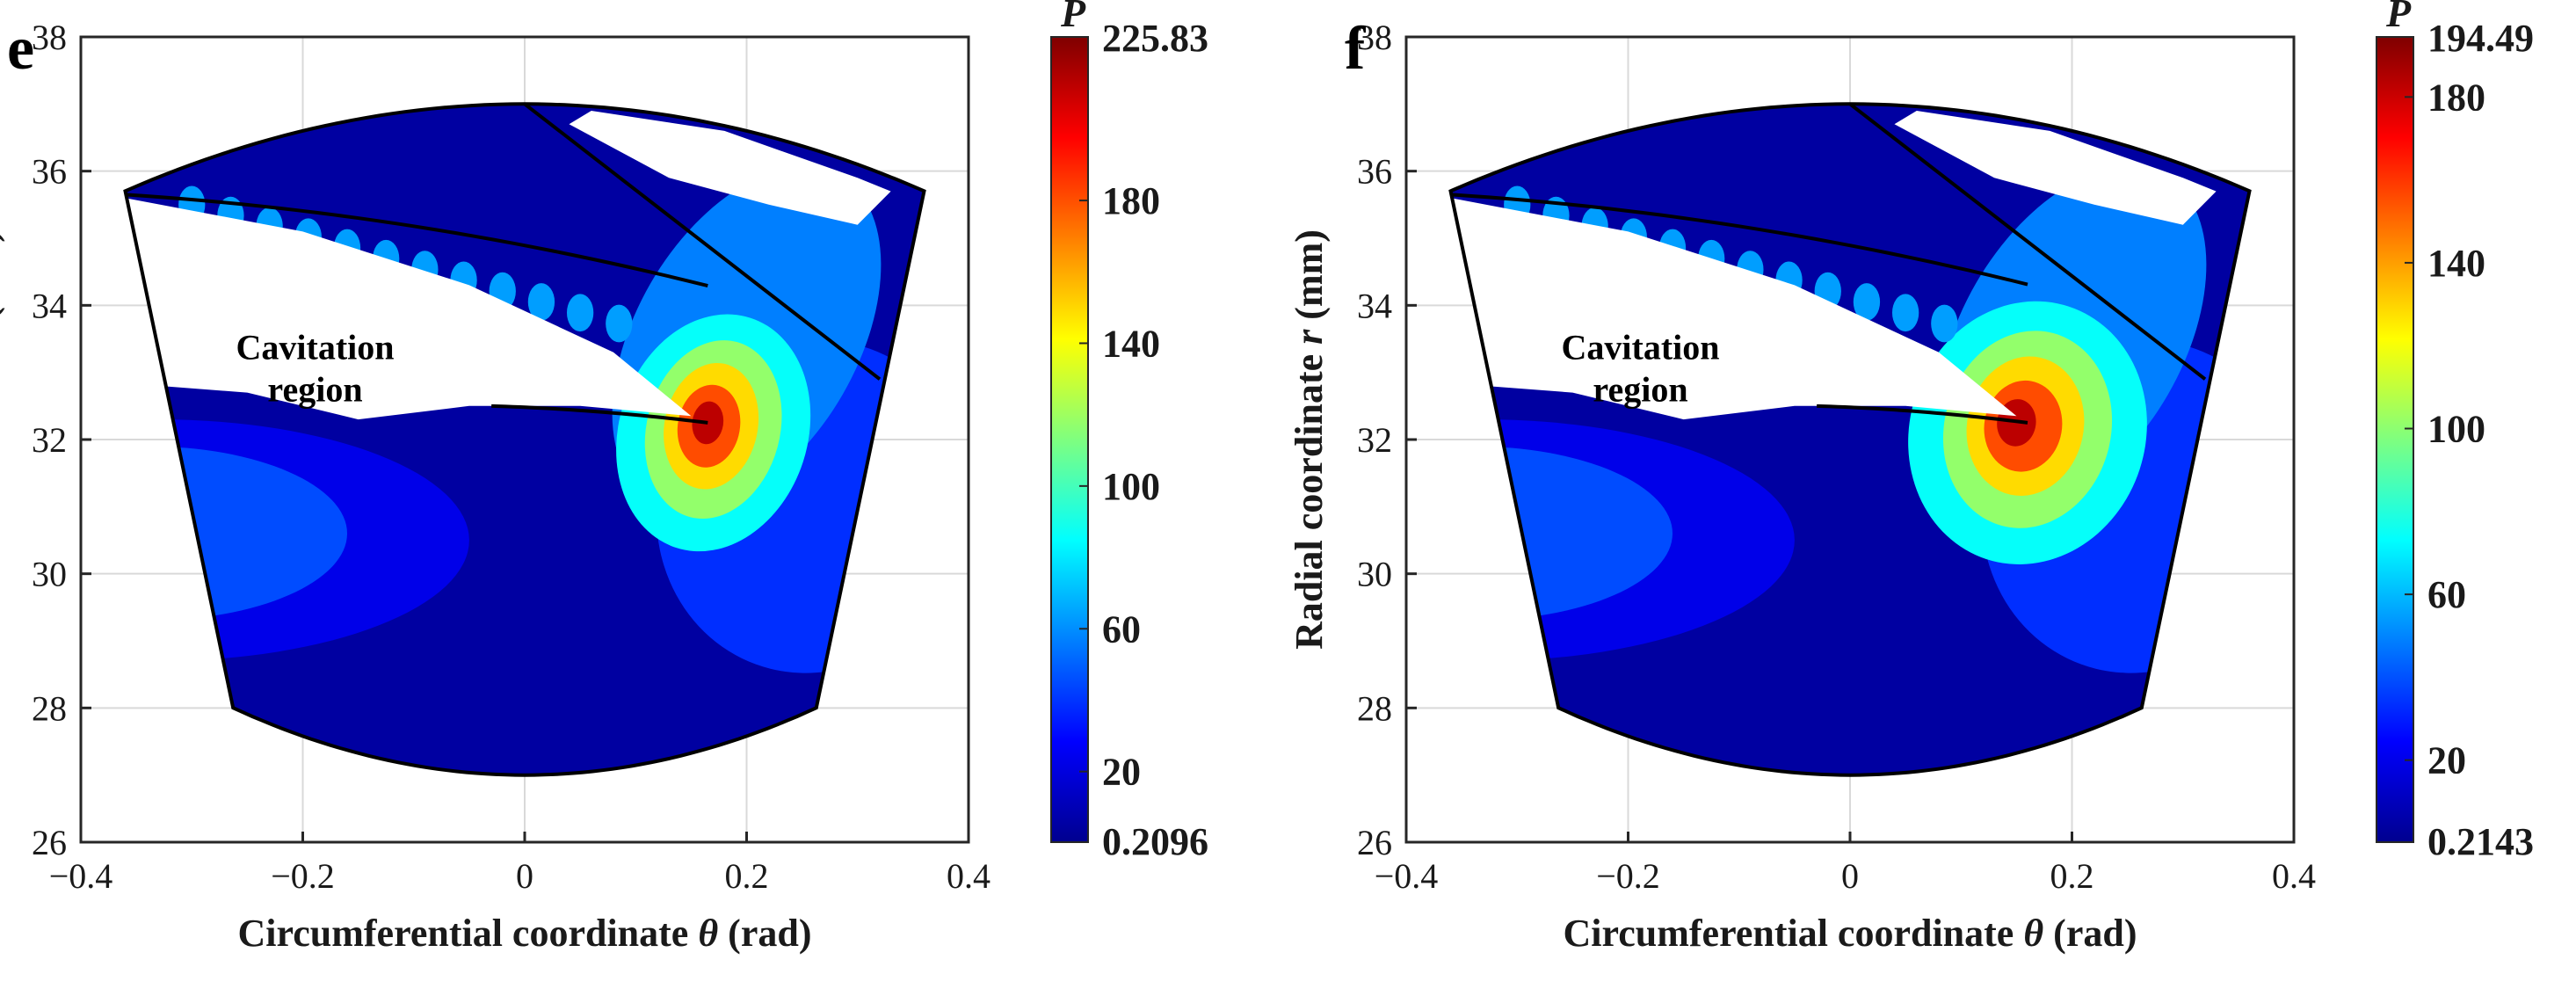 This screenshot has width=2576, height=996. What do you see at coordinates (1355, 49) in the screenshot?
I see `panel-label: f` at bounding box center [1355, 49].